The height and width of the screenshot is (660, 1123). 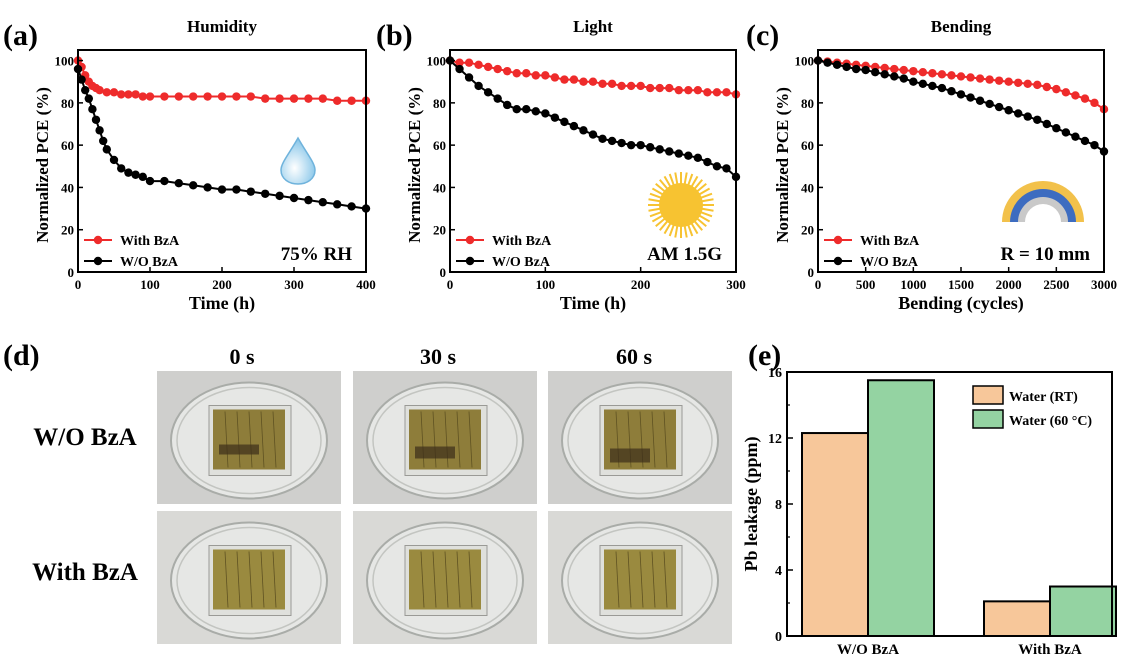 What do you see at coordinates (1050, 650) in the screenshot?
I see `x-tick-label: With BzA` at bounding box center [1050, 650].